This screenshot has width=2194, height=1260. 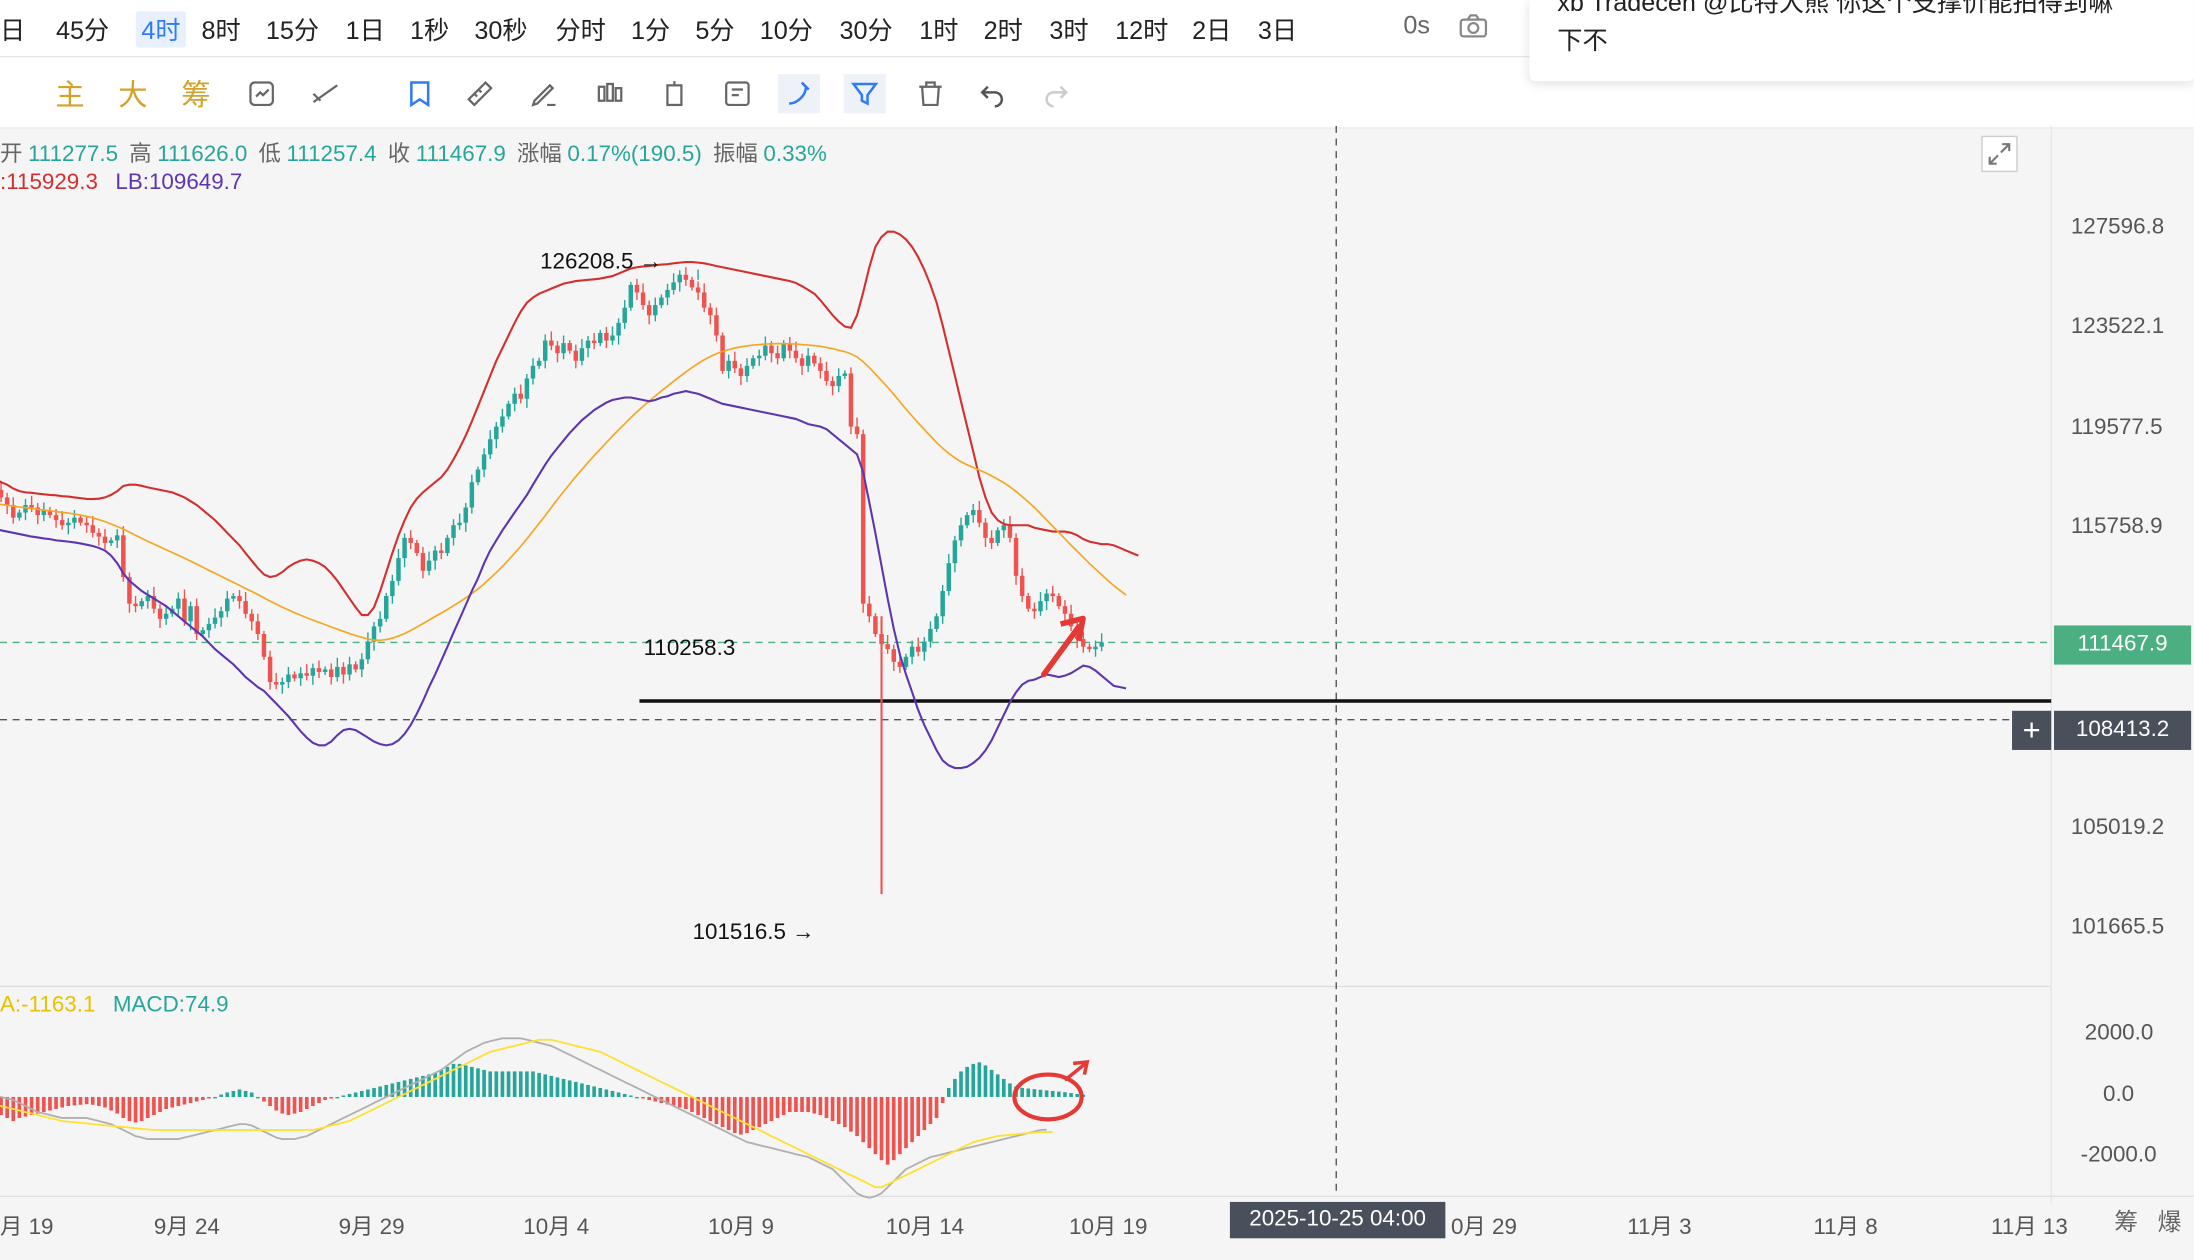 I want to click on add-alert-icon: +, so click(x=2032, y=730).